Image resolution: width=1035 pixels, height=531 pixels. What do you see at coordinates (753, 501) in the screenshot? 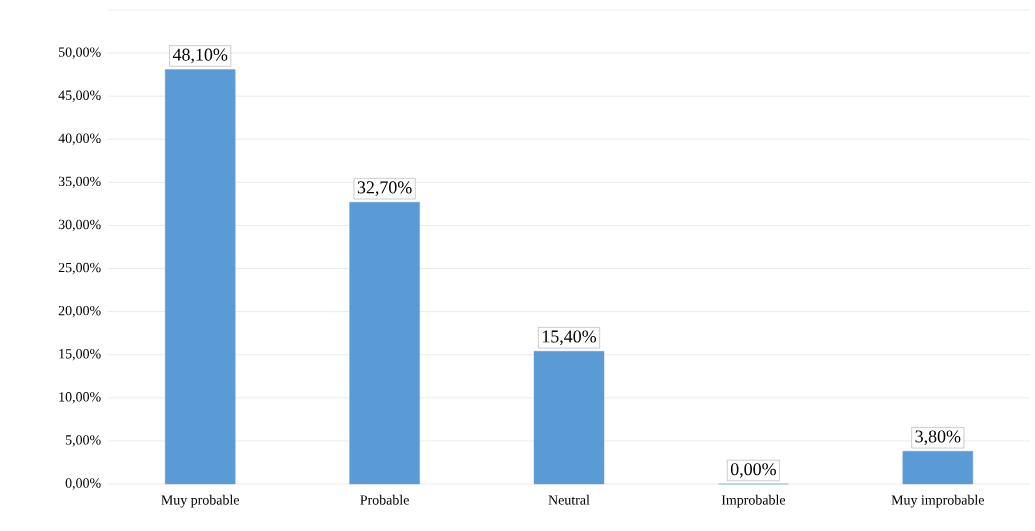
I see `x-tick-label: Improbable` at bounding box center [753, 501].